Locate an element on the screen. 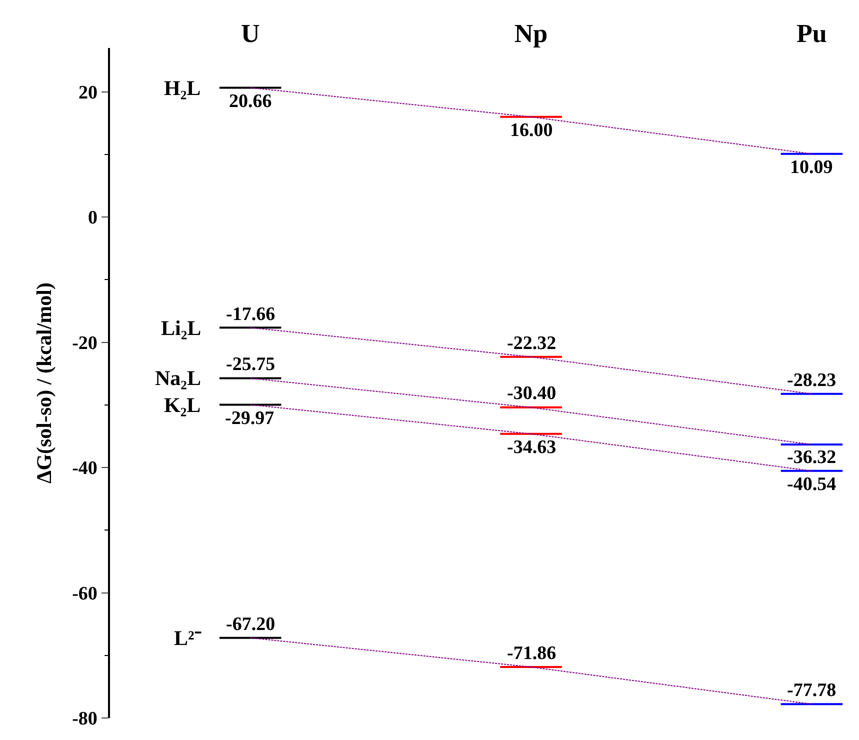 Image resolution: width=859 pixels, height=740 pixels. text: H₂L is located at coordinates (182, 88).